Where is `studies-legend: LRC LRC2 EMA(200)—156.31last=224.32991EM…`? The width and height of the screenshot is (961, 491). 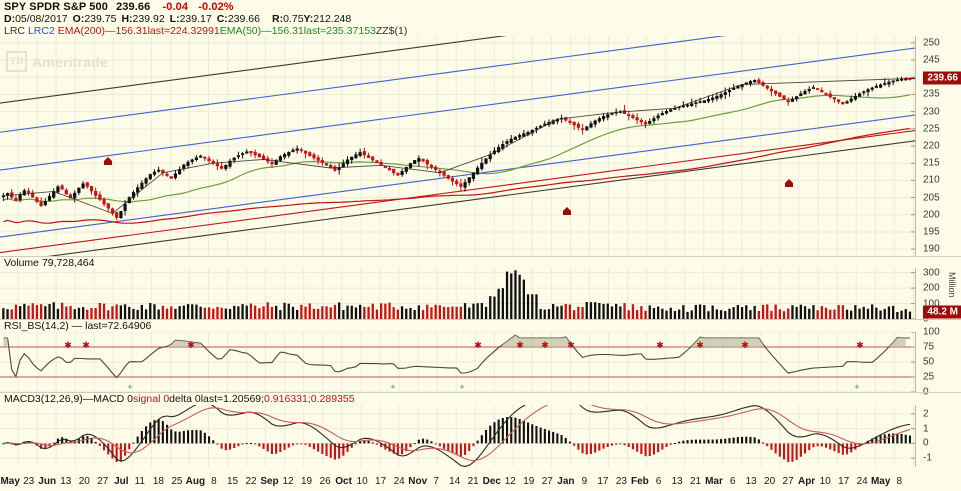 studies-legend: LRC LRC2 EMA(200)—156.31last=224.32991EM… is located at coordinates (205, 31).